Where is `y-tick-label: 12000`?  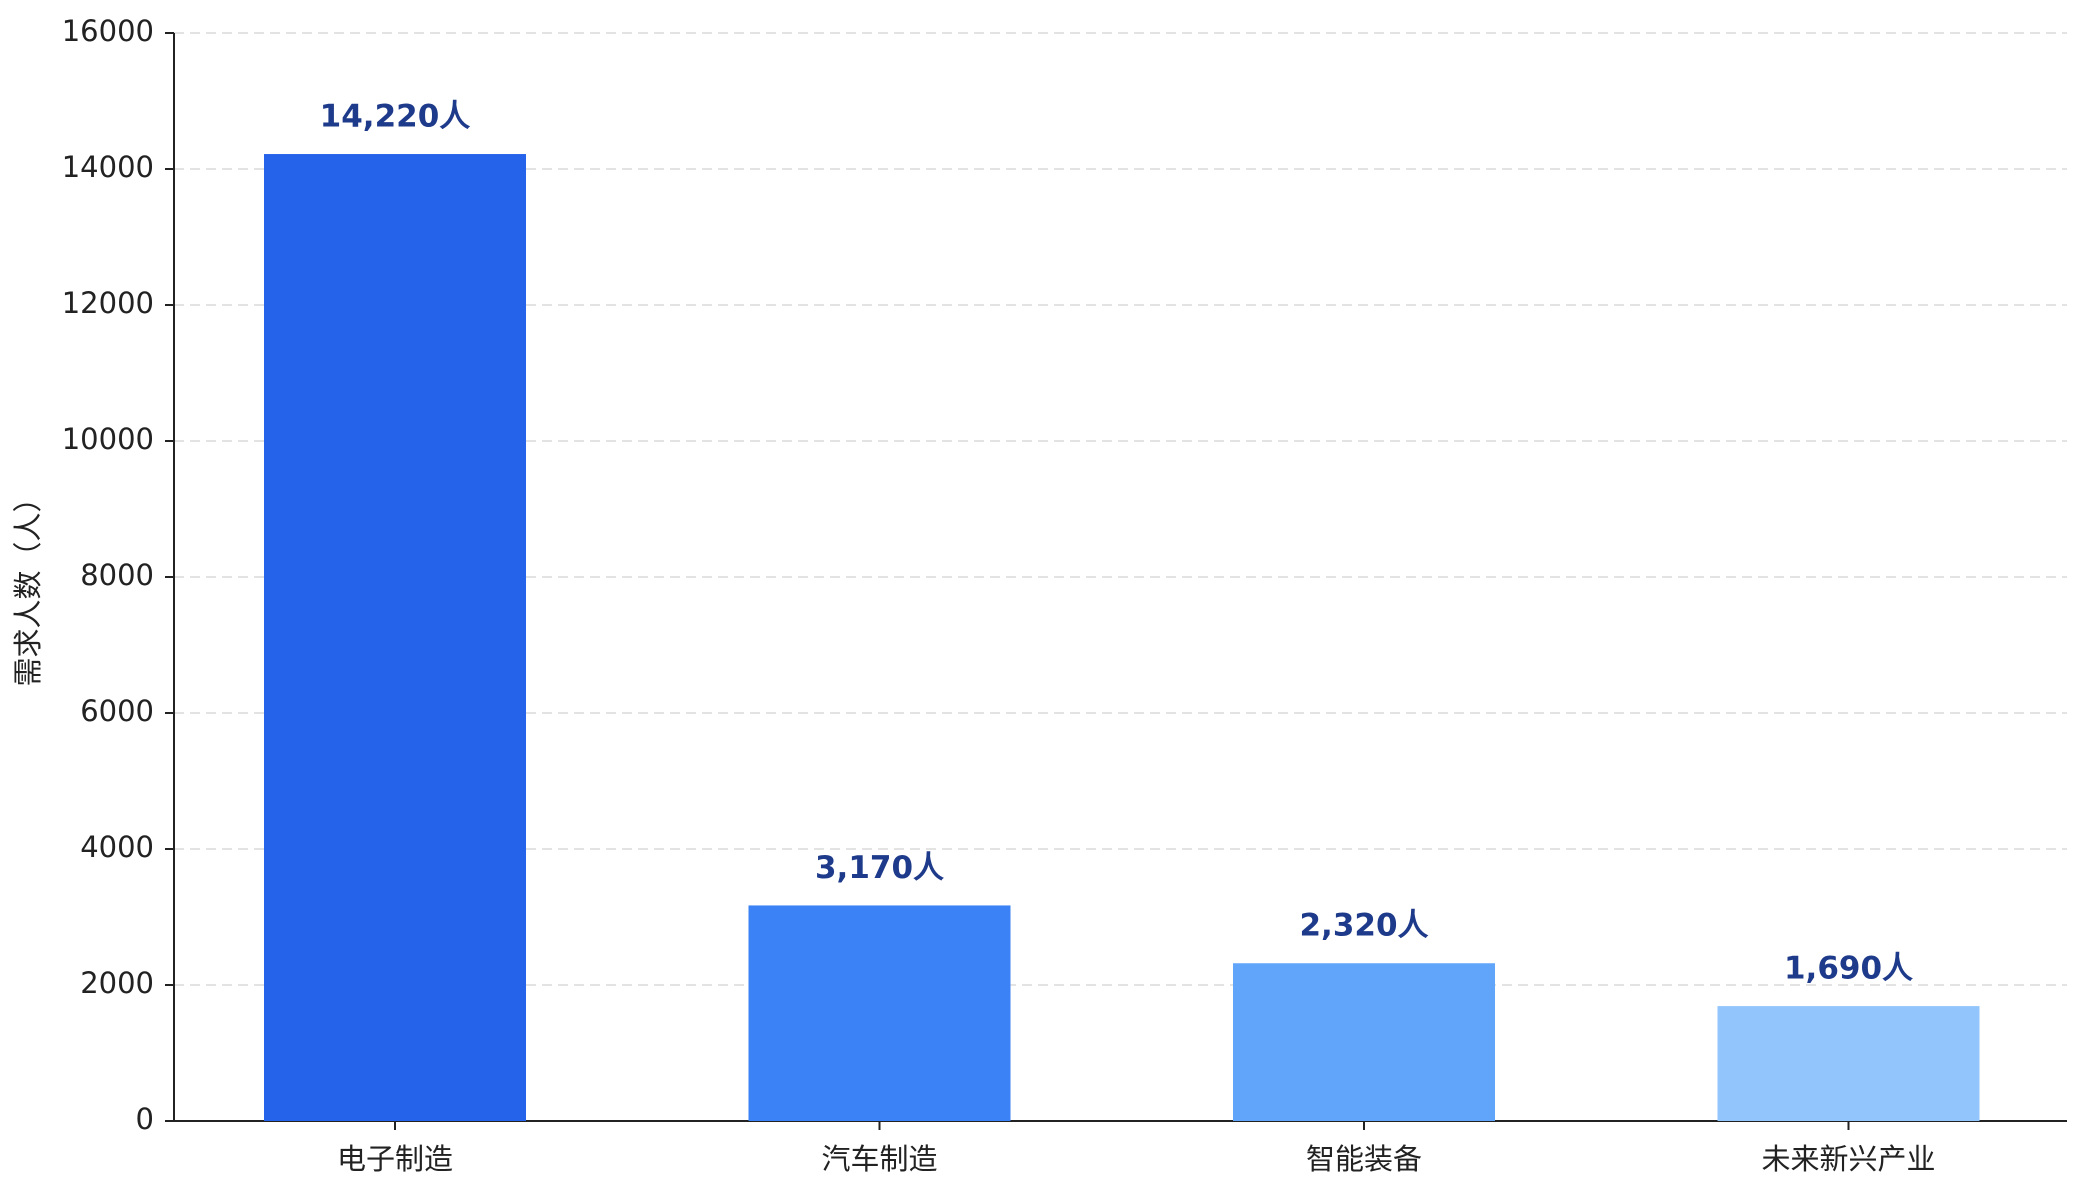 y-tick-label: 12000 is located at coordinates (108, 303).